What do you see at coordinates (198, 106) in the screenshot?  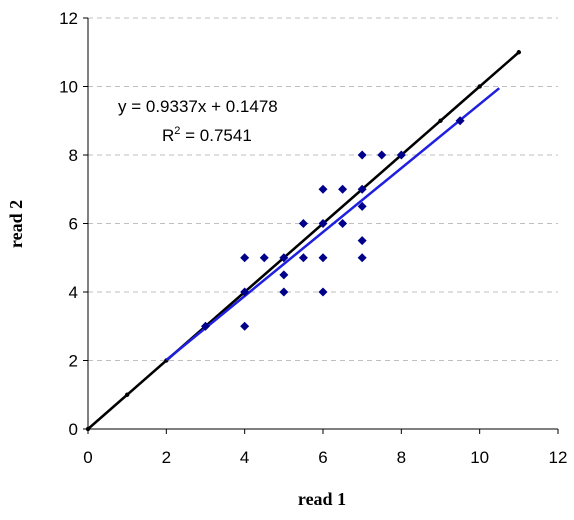 I see `trend-equation: y = 0.9337x + 0.1478` at bounding box center [198, 106].